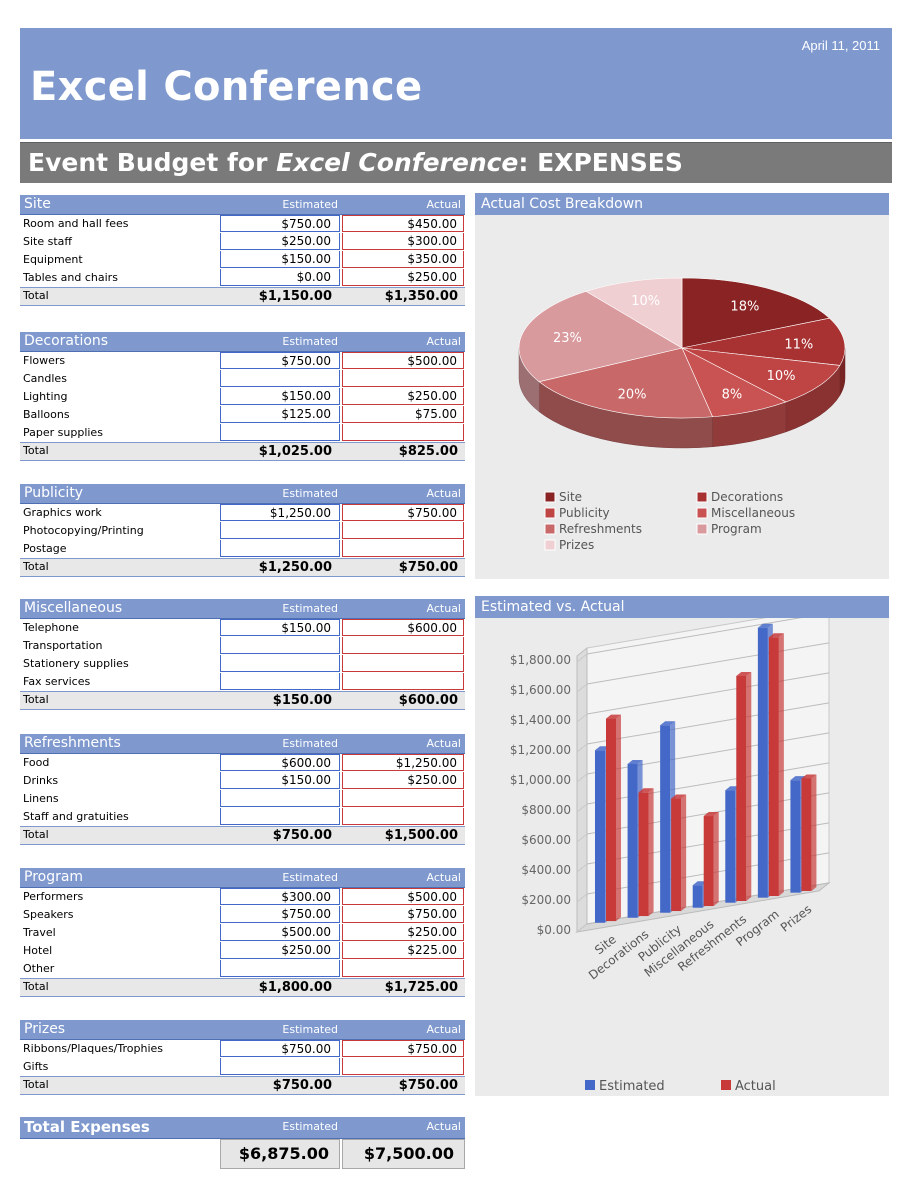 This screenshot has width=914, height=1200. Describe the element at coordinates (403, 241) in the screenshot. I see `actual-cell: $300.00` at that location.